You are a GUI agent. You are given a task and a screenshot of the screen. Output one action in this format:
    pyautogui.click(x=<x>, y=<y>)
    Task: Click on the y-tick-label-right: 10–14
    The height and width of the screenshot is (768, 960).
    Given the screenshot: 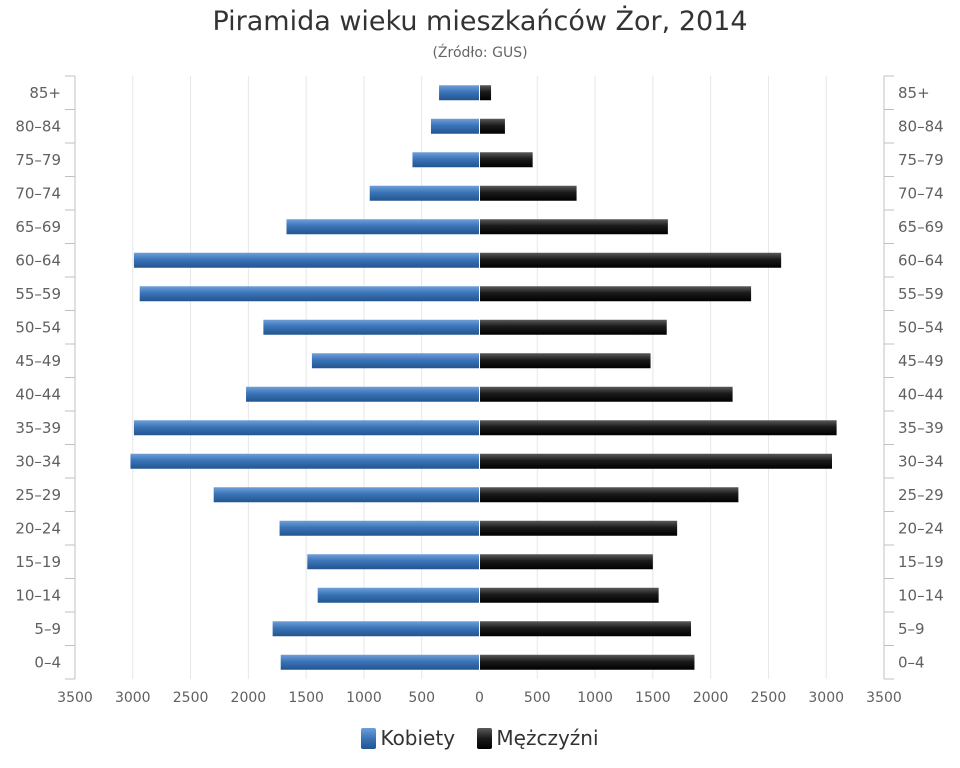 What is the action you would take?
    pyautogui.click(x=921, y=595)
    